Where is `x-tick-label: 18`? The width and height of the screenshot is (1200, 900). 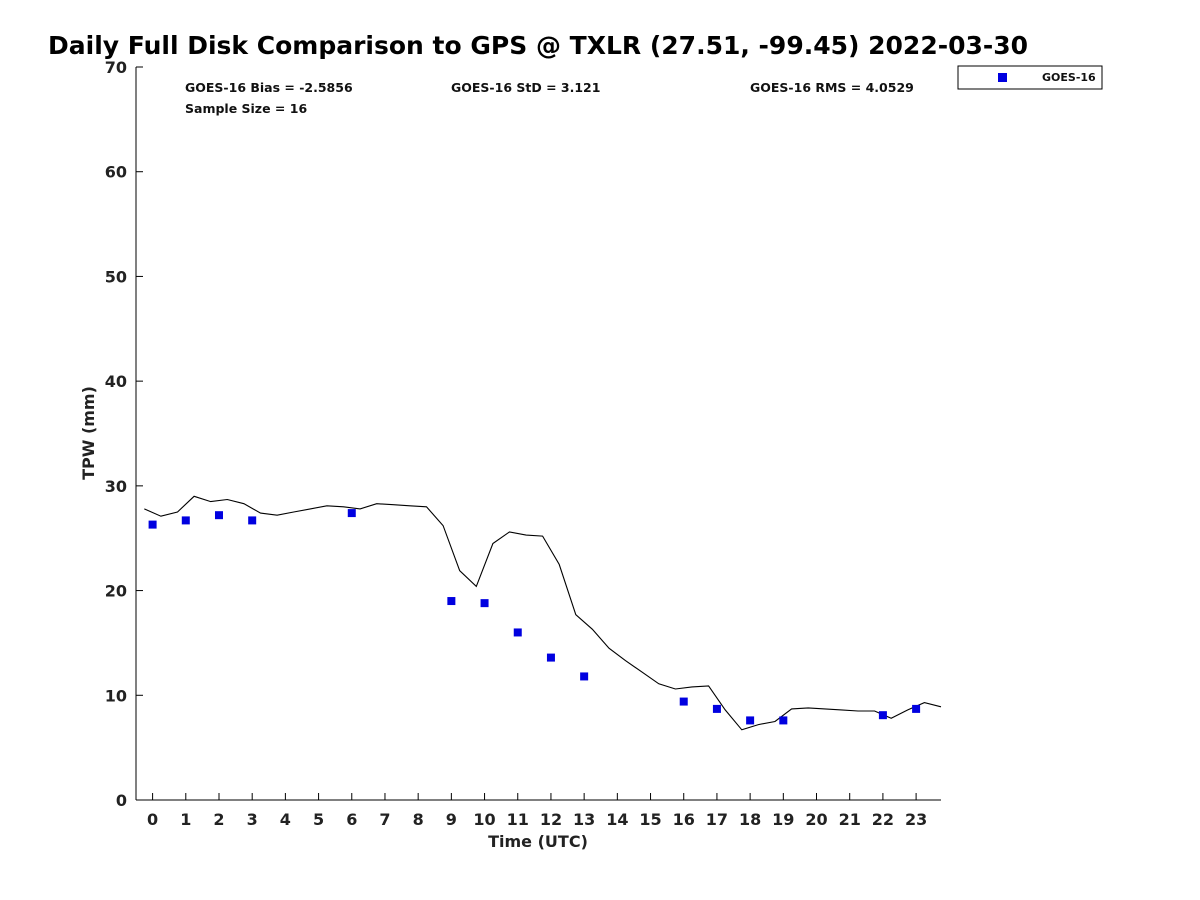
x-tick-label: 18 is located at coordinates (750, 819).